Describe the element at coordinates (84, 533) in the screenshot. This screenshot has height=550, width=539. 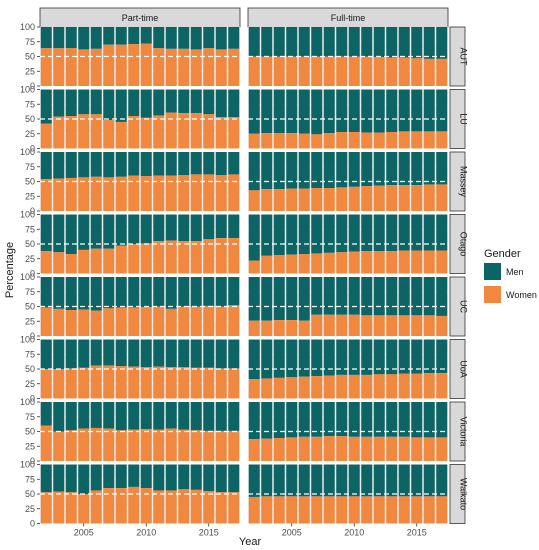
I see `x-tick-label: 2005` at that location.